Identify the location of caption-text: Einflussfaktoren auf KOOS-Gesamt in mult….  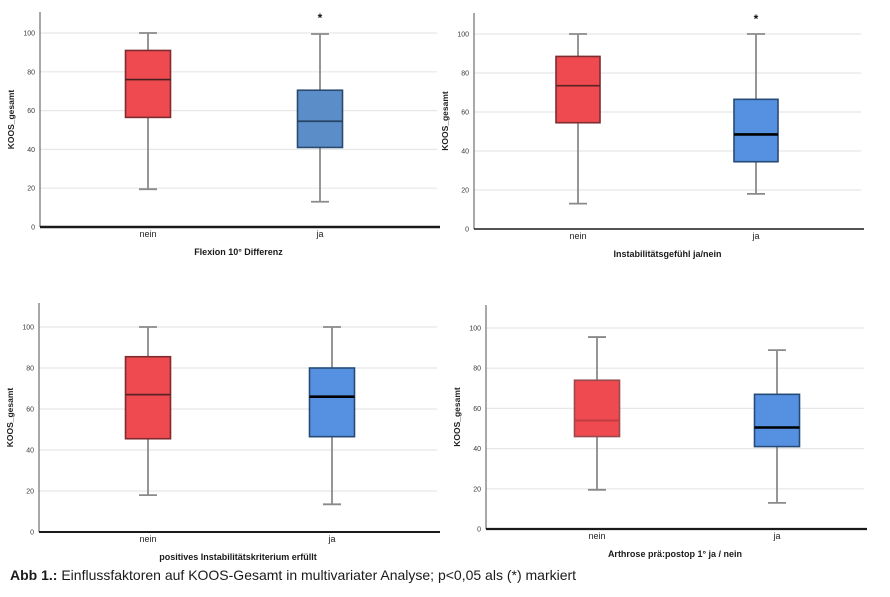
(319, 575).